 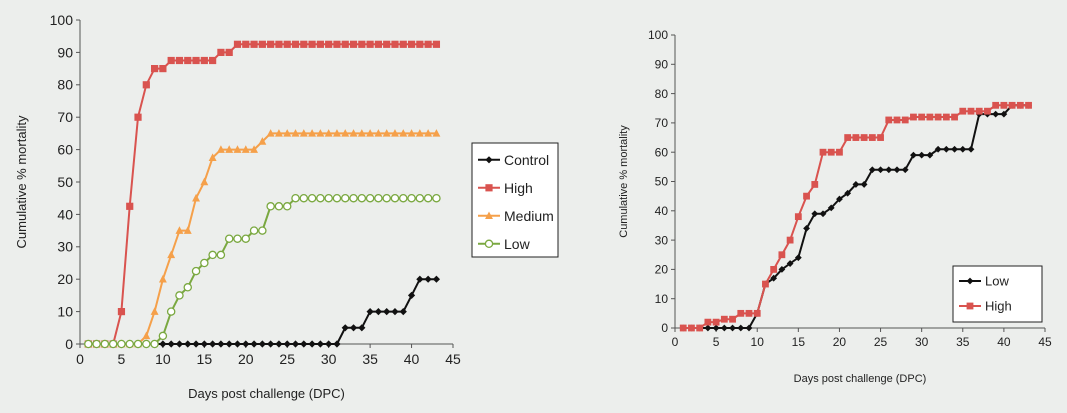 What do you see at coordinates (65, 247) in the screenshot?
I see `y-tick-label: 30` at bounding box center [65, 247].